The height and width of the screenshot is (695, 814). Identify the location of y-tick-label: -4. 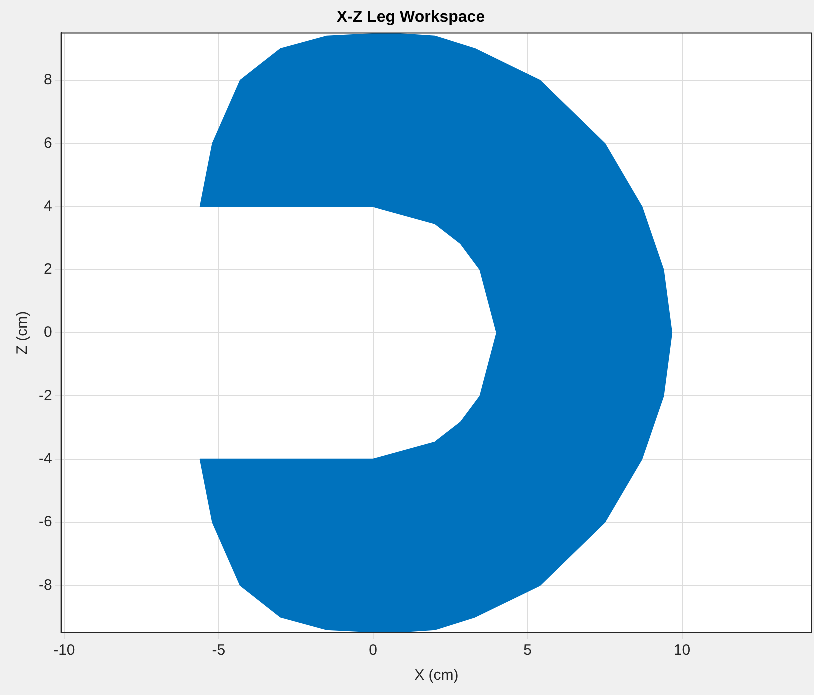
(45, 459).